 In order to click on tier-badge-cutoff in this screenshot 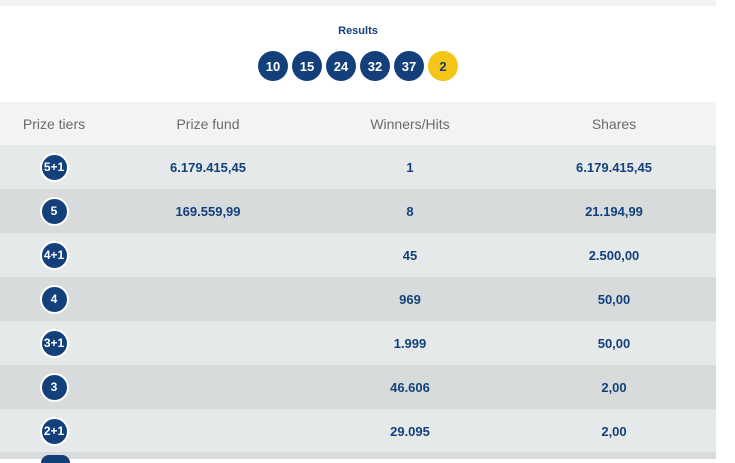, I will do `click(55, 459)`.